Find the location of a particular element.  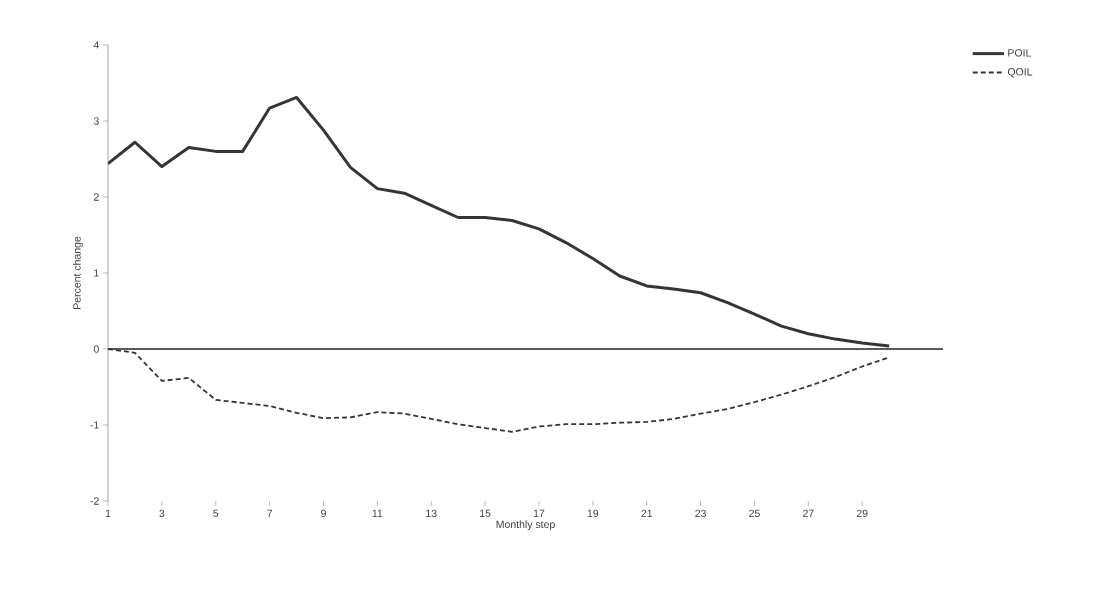

x-axis-title: Monthly step is located at coordinates (525, 525).